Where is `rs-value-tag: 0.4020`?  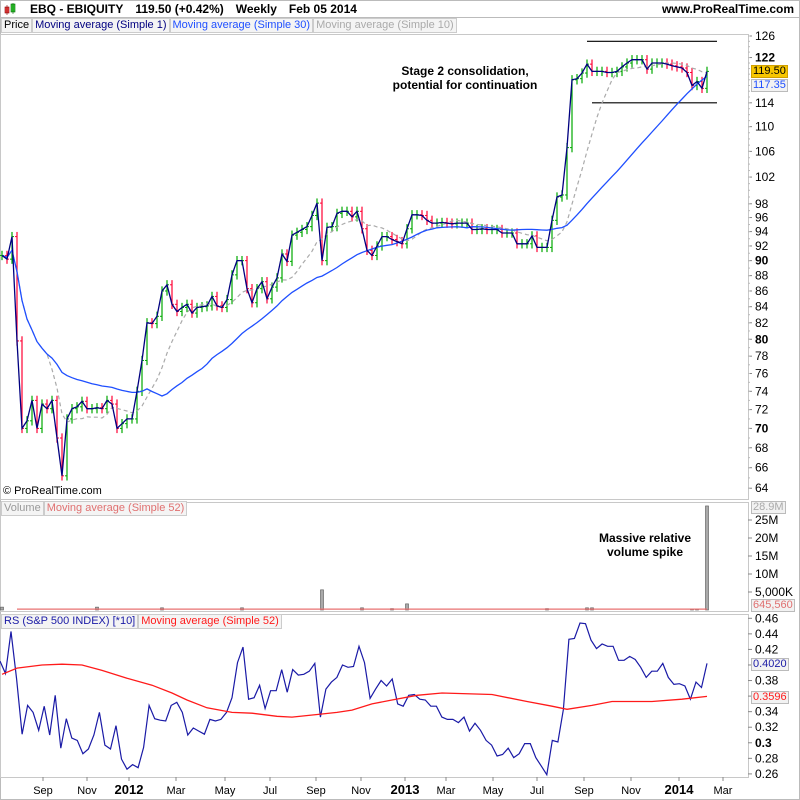
rs-value-tag: 0.4020 is located at coordinates (770, 664).